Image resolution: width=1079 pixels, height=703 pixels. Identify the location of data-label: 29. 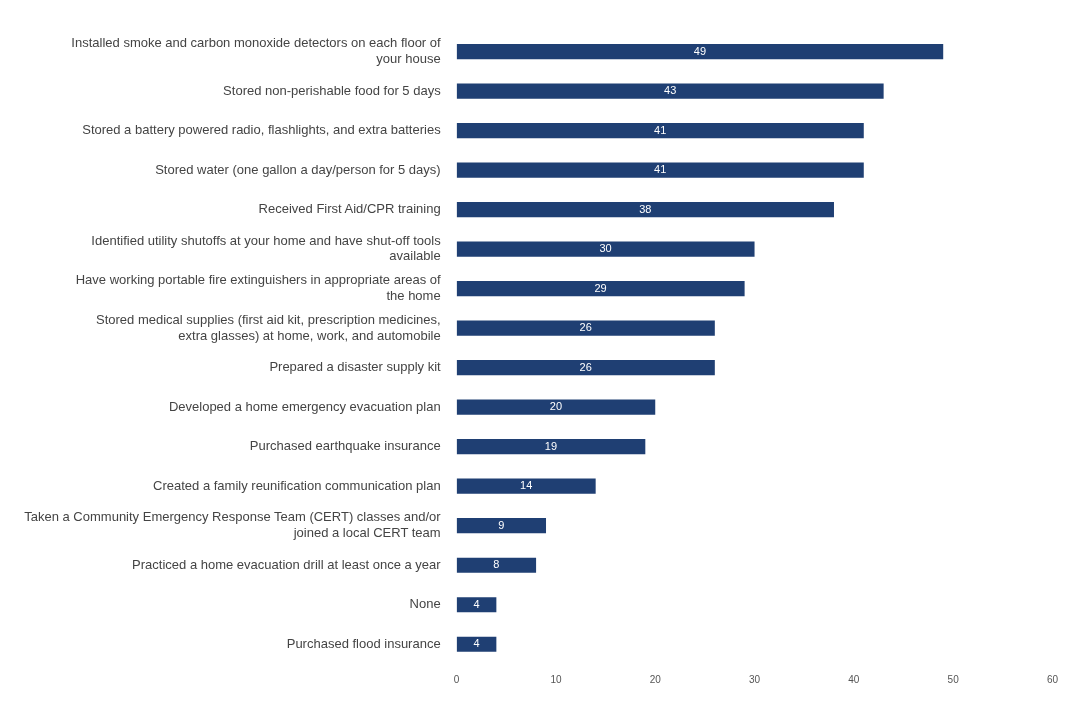
(600, 287).